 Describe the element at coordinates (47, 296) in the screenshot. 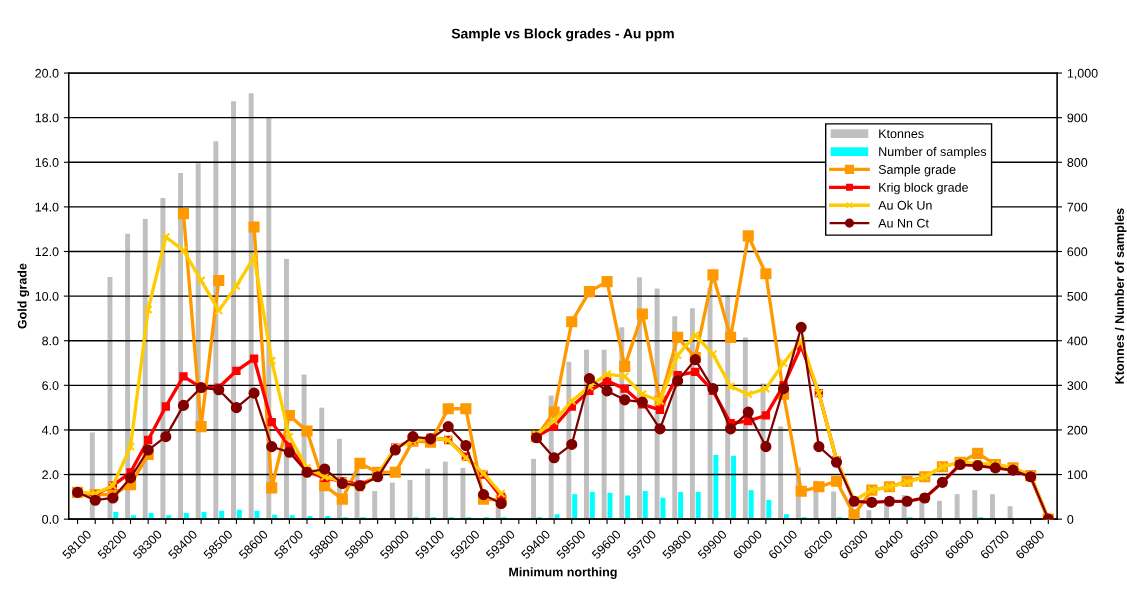

I see `y-tick-label: 10.0` at that location.